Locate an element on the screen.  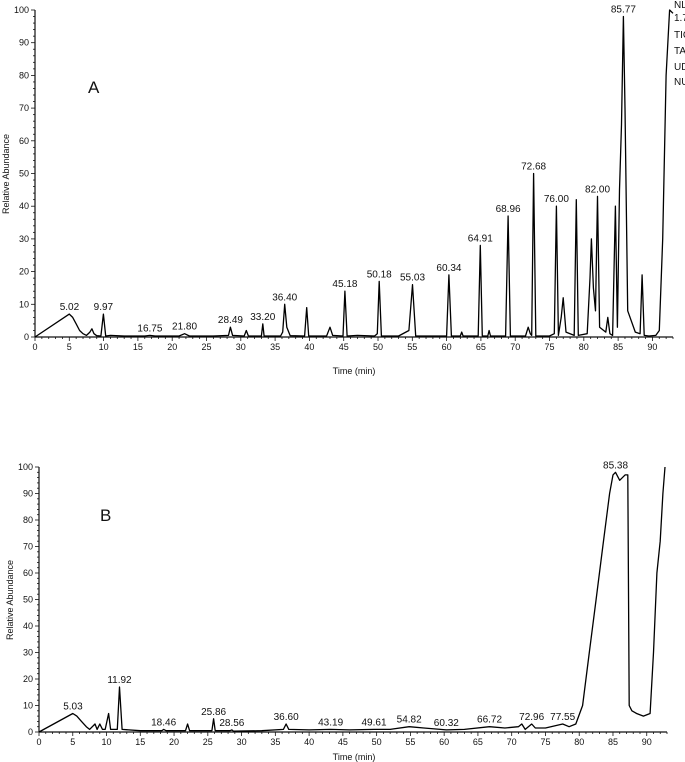
side-text-line: NU is located at coordinates (679, 82).